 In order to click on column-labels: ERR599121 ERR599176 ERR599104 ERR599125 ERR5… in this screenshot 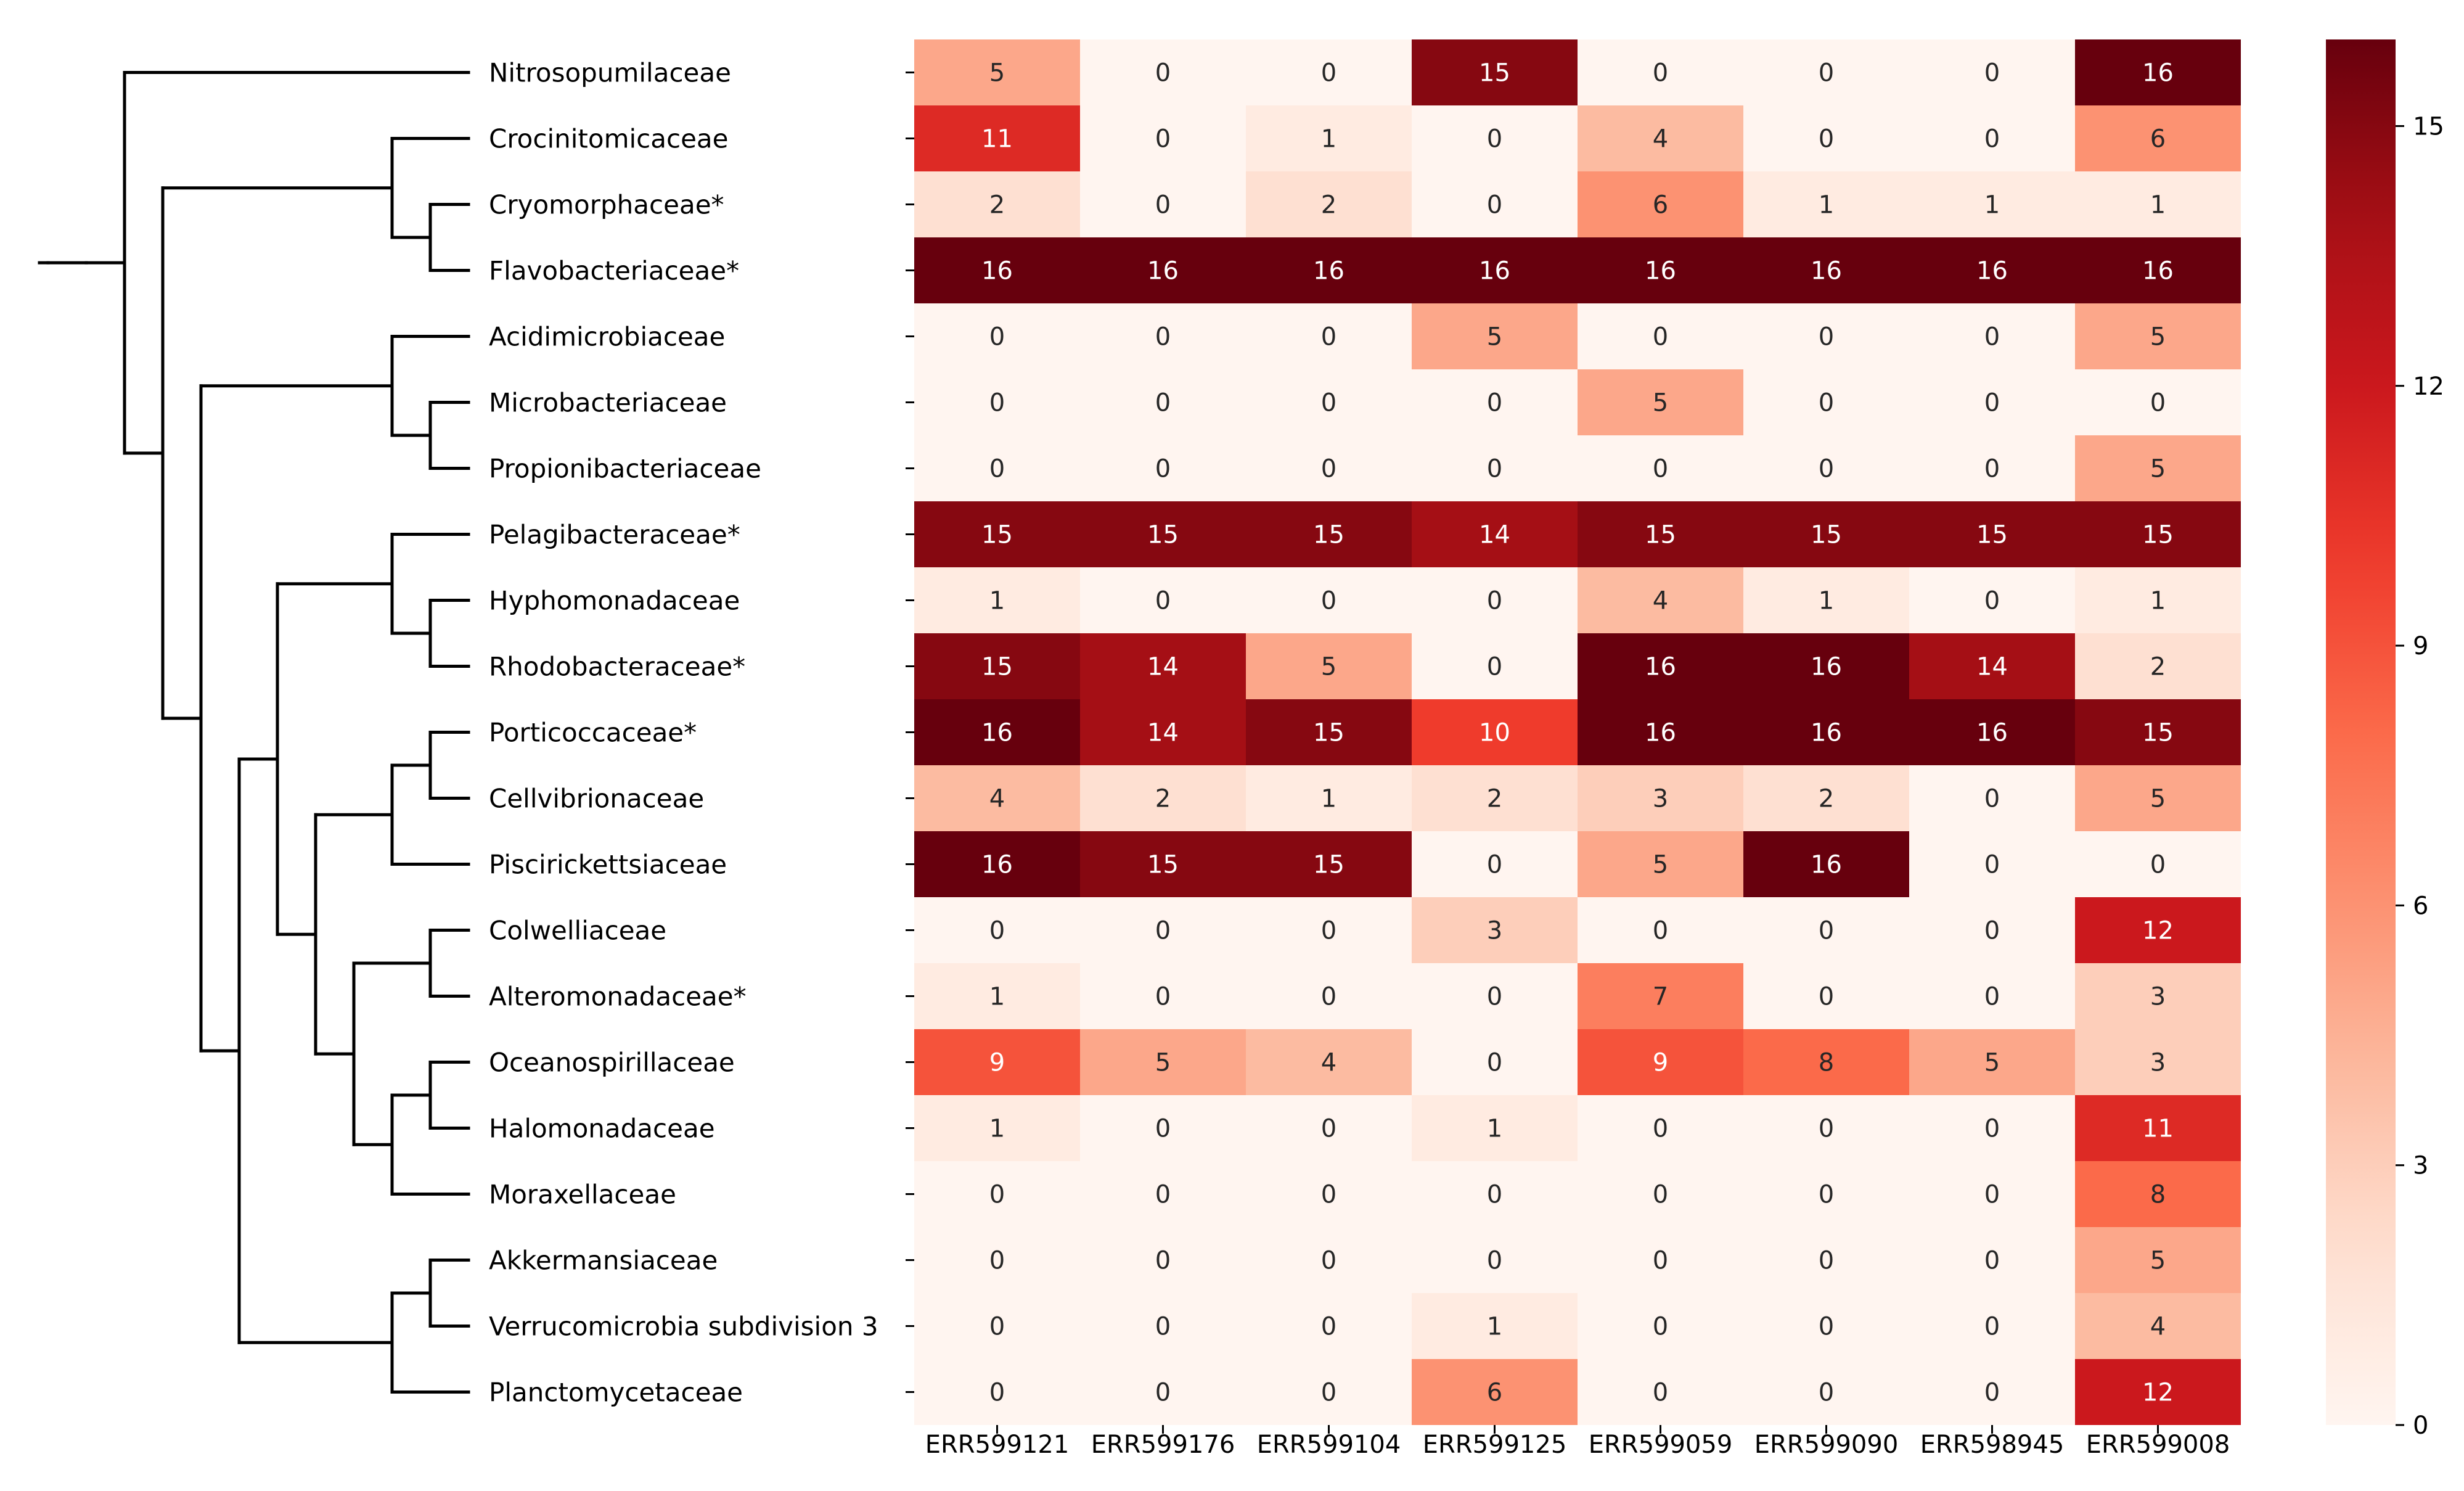, I will do `click(1577, 1442)`.